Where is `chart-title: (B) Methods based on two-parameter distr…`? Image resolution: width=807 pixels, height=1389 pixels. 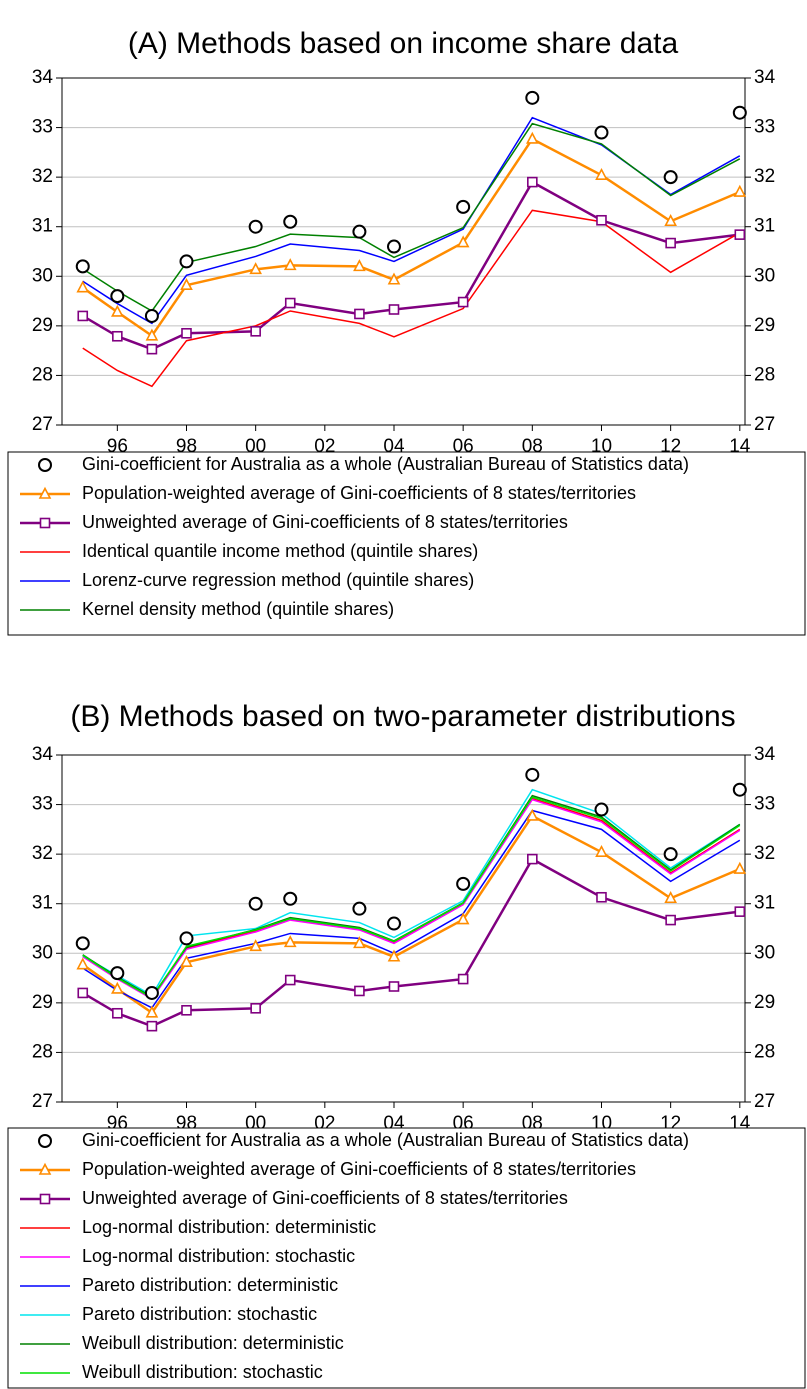
chart-title: (B) Methods based on two-parameter distr… is located at coordinates (402, 716).